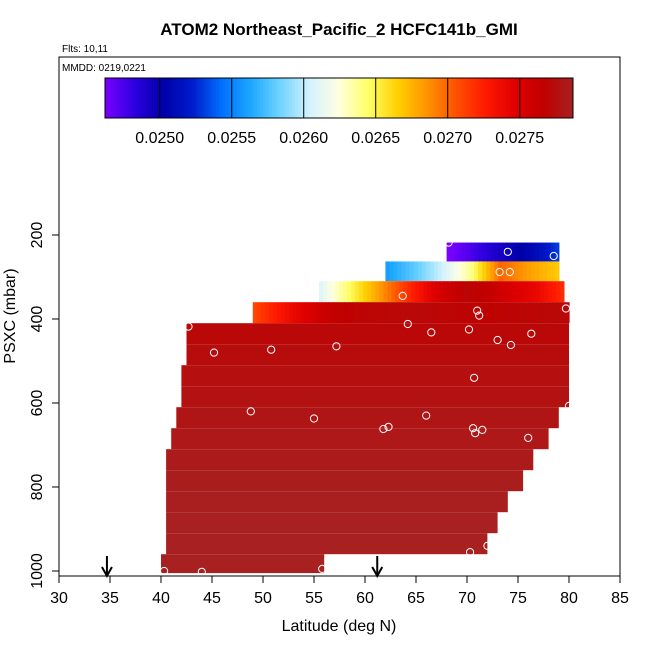 The width and height of the screenshot is (650, 650). What do you see at coordinates (339, 112) in the screenshot?
I see `colorbar: 0.0250 0.0255 0.0260 0.0265 0.0270 0.0275` at bounding box center [339, 112].